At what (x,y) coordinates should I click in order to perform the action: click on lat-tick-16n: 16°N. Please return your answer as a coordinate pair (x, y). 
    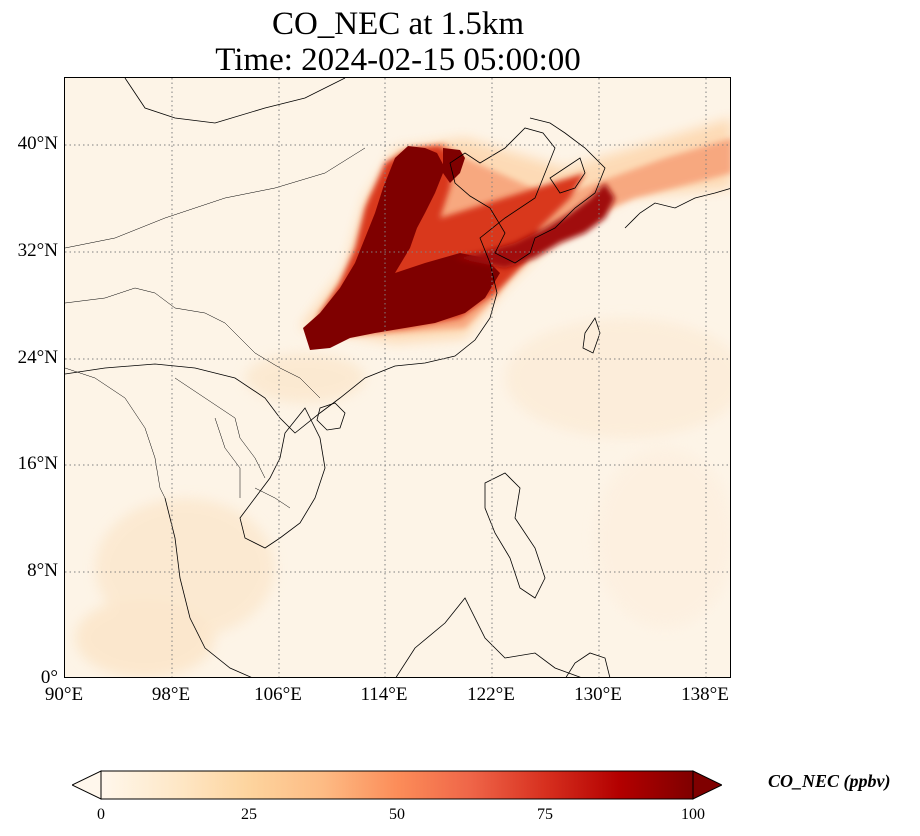
    Looking at the image, I should click on (37, 463).